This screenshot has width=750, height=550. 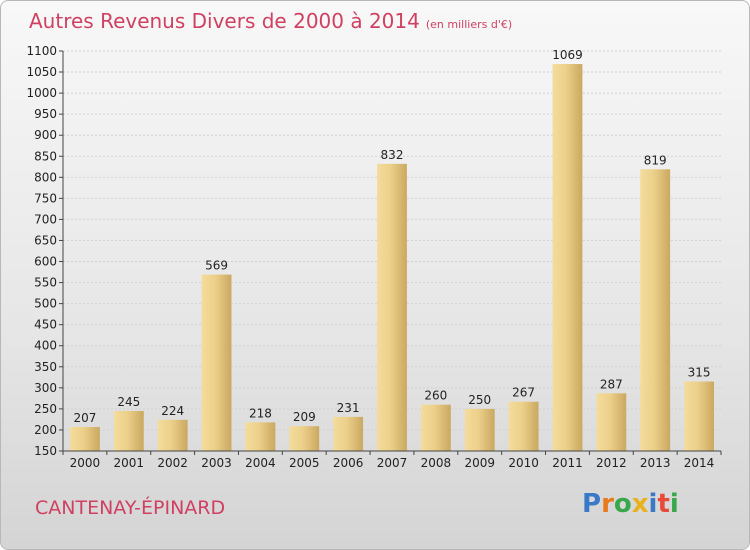 I want to click on value-label-2004: 218, so click(x=260, y=413).